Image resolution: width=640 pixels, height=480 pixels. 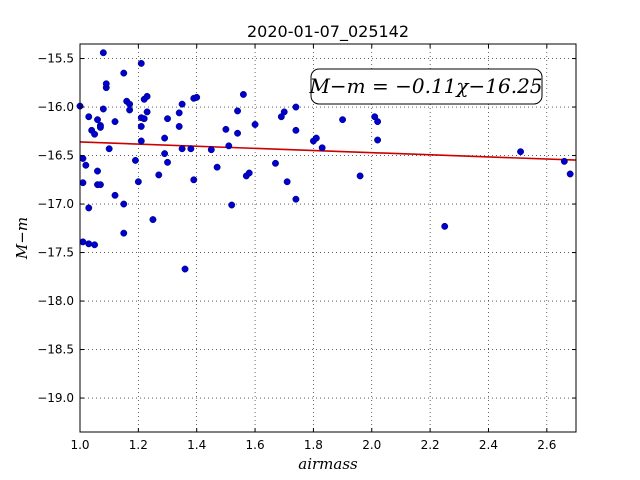 I want to click on x-tick-label: 1.6, so click(x=255, y=445).